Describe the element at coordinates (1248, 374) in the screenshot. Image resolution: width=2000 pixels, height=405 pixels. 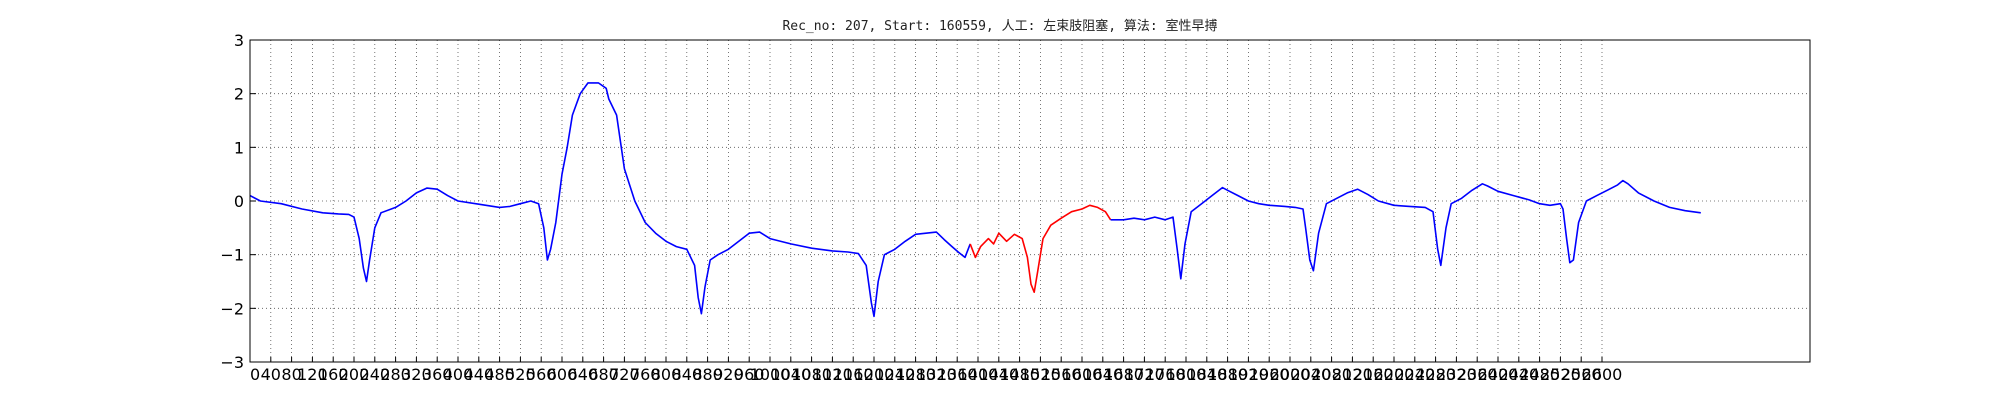
I see `x-tick-label: 1920` at that location.